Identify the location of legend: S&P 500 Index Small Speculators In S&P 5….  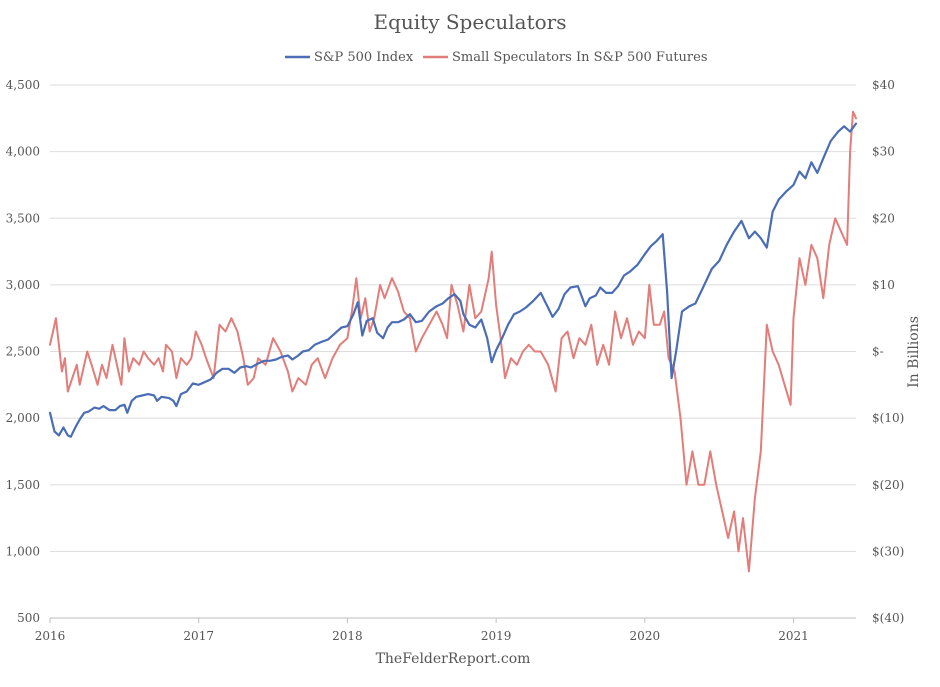
(496, 57).